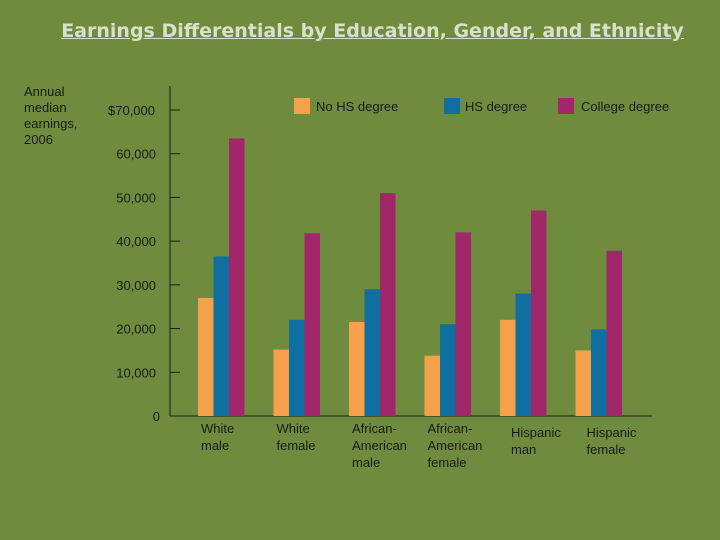 Image resolution: width=720 pixels, height=540 pixels. Describe the element at coordinates (136, 329) in the screenshot. I see `y-tick-label: 20,000` at that location.